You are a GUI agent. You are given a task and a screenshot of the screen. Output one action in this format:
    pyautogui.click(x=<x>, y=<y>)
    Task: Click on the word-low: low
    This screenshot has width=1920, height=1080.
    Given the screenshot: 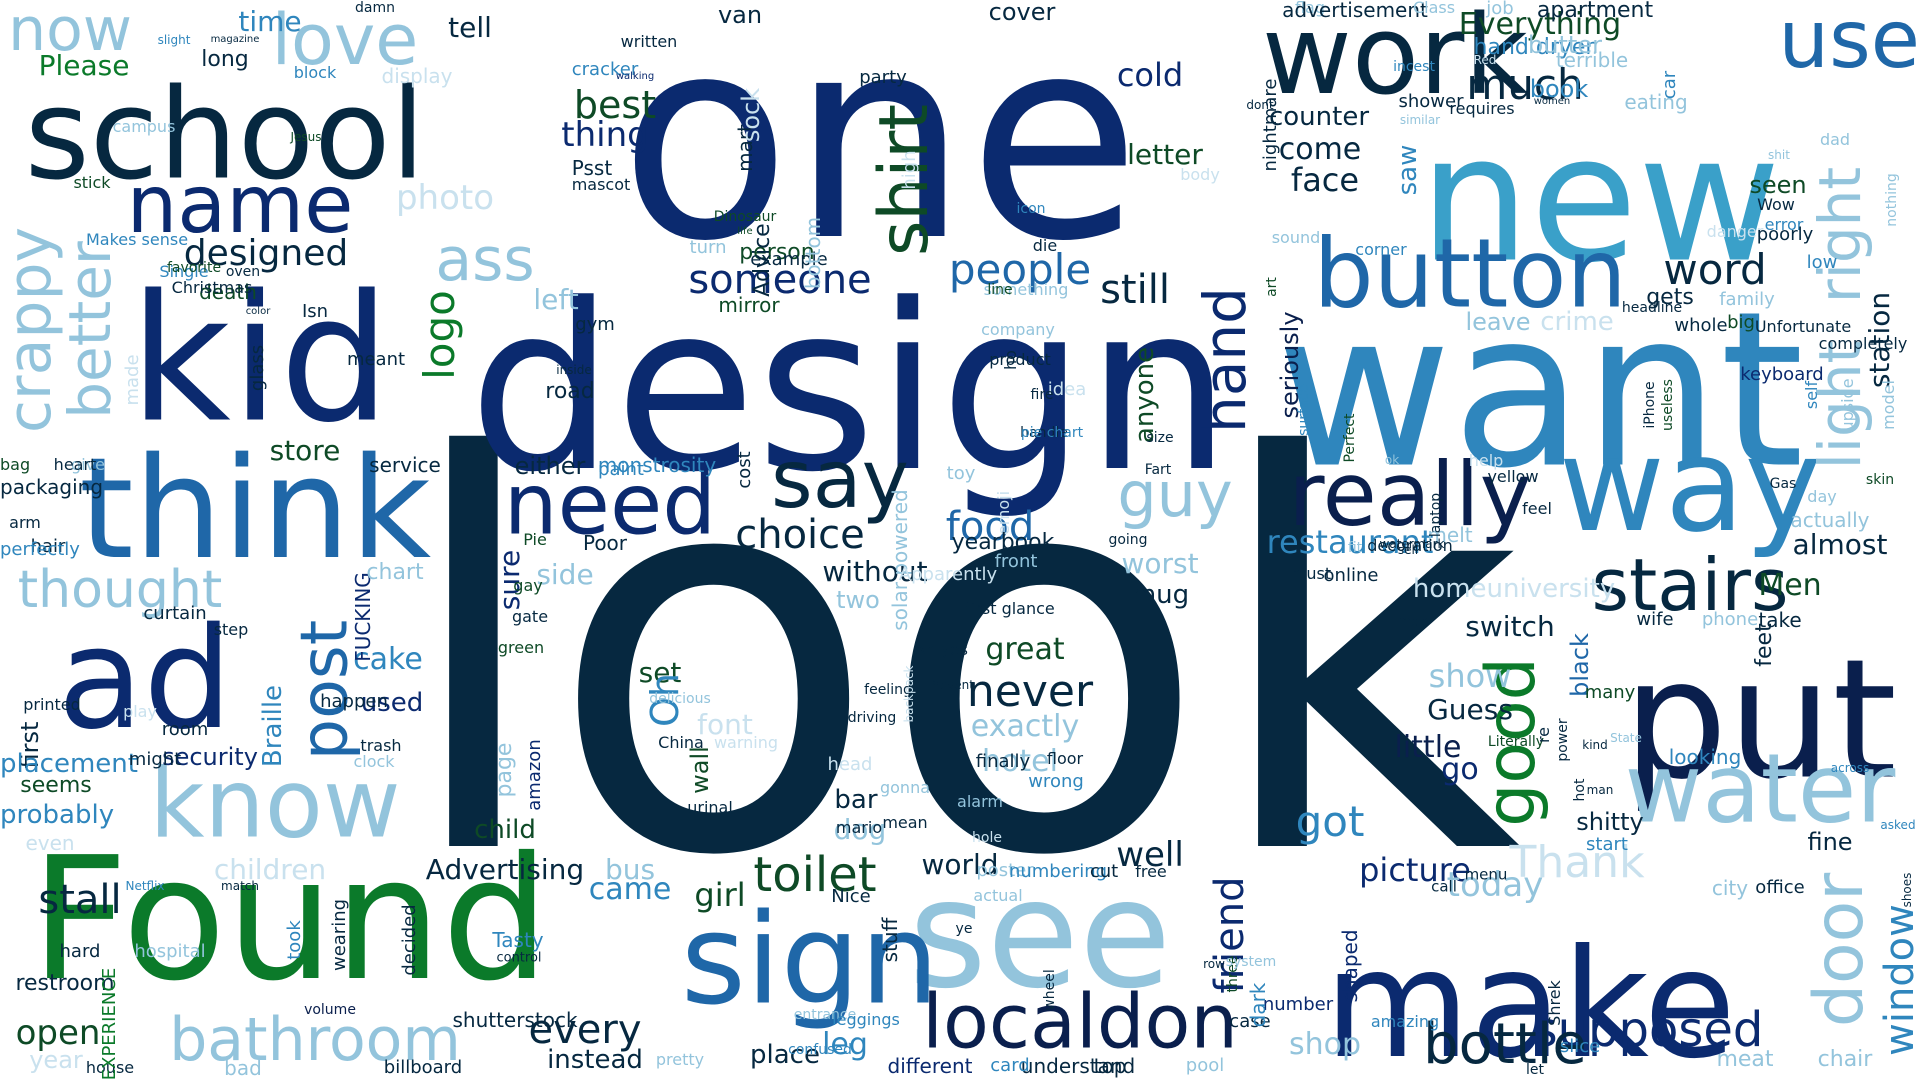 What is the action you would take?
    pyautogui.click(x=1822, y=262)
    